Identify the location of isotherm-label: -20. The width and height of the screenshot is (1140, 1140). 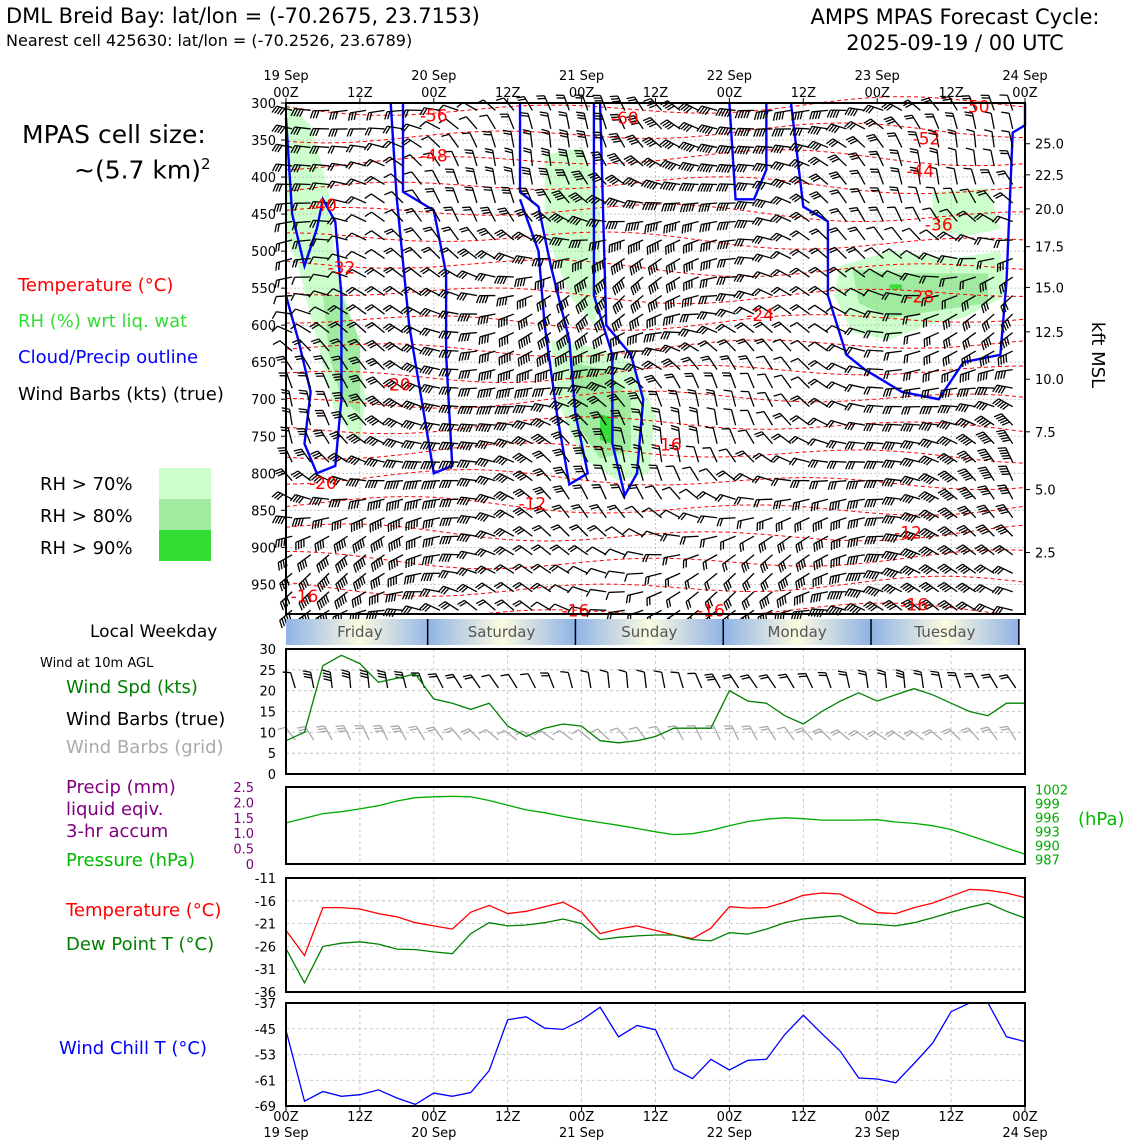
(323, 484).